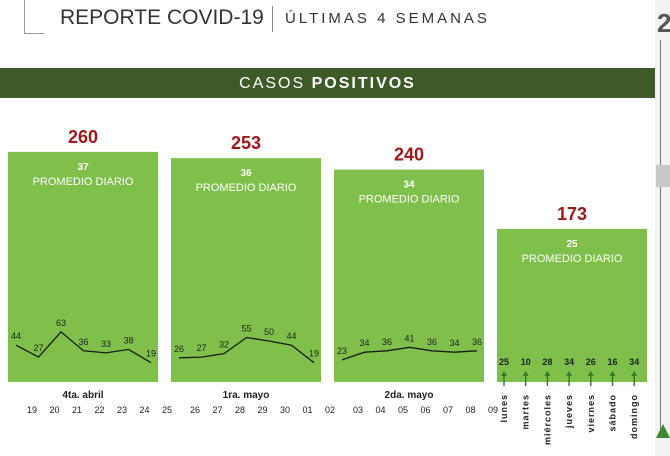 The height and width of the screenshot is (456, 670). What do you see at coordinates (330, 410) in the screenshot?
I see `day-tick-label: 02` at bounding box center [330, 410].